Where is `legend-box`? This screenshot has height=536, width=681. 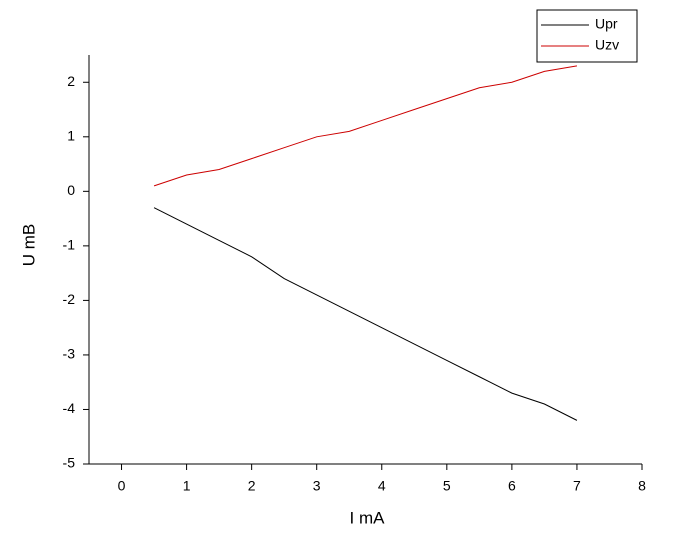
legend-box is located at coordinates (587, 36).